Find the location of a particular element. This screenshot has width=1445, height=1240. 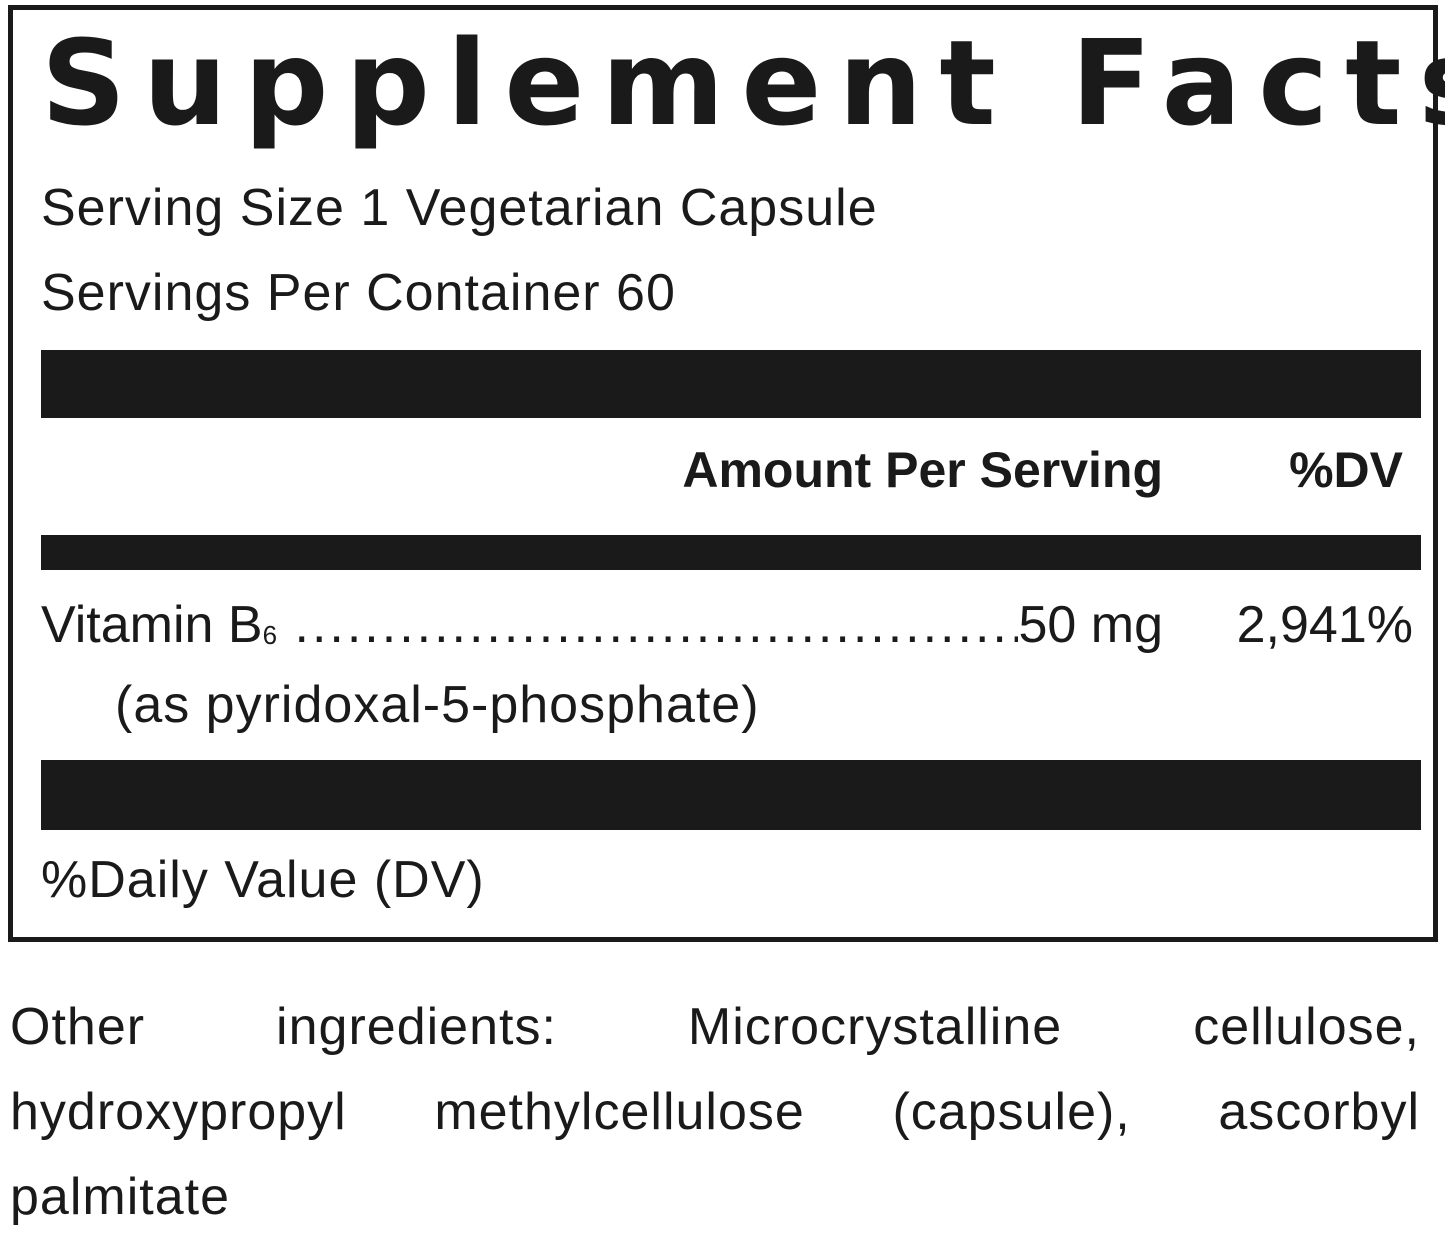

servings-per-container: Servings Per Container 60 is located at coordinates (358, 293).